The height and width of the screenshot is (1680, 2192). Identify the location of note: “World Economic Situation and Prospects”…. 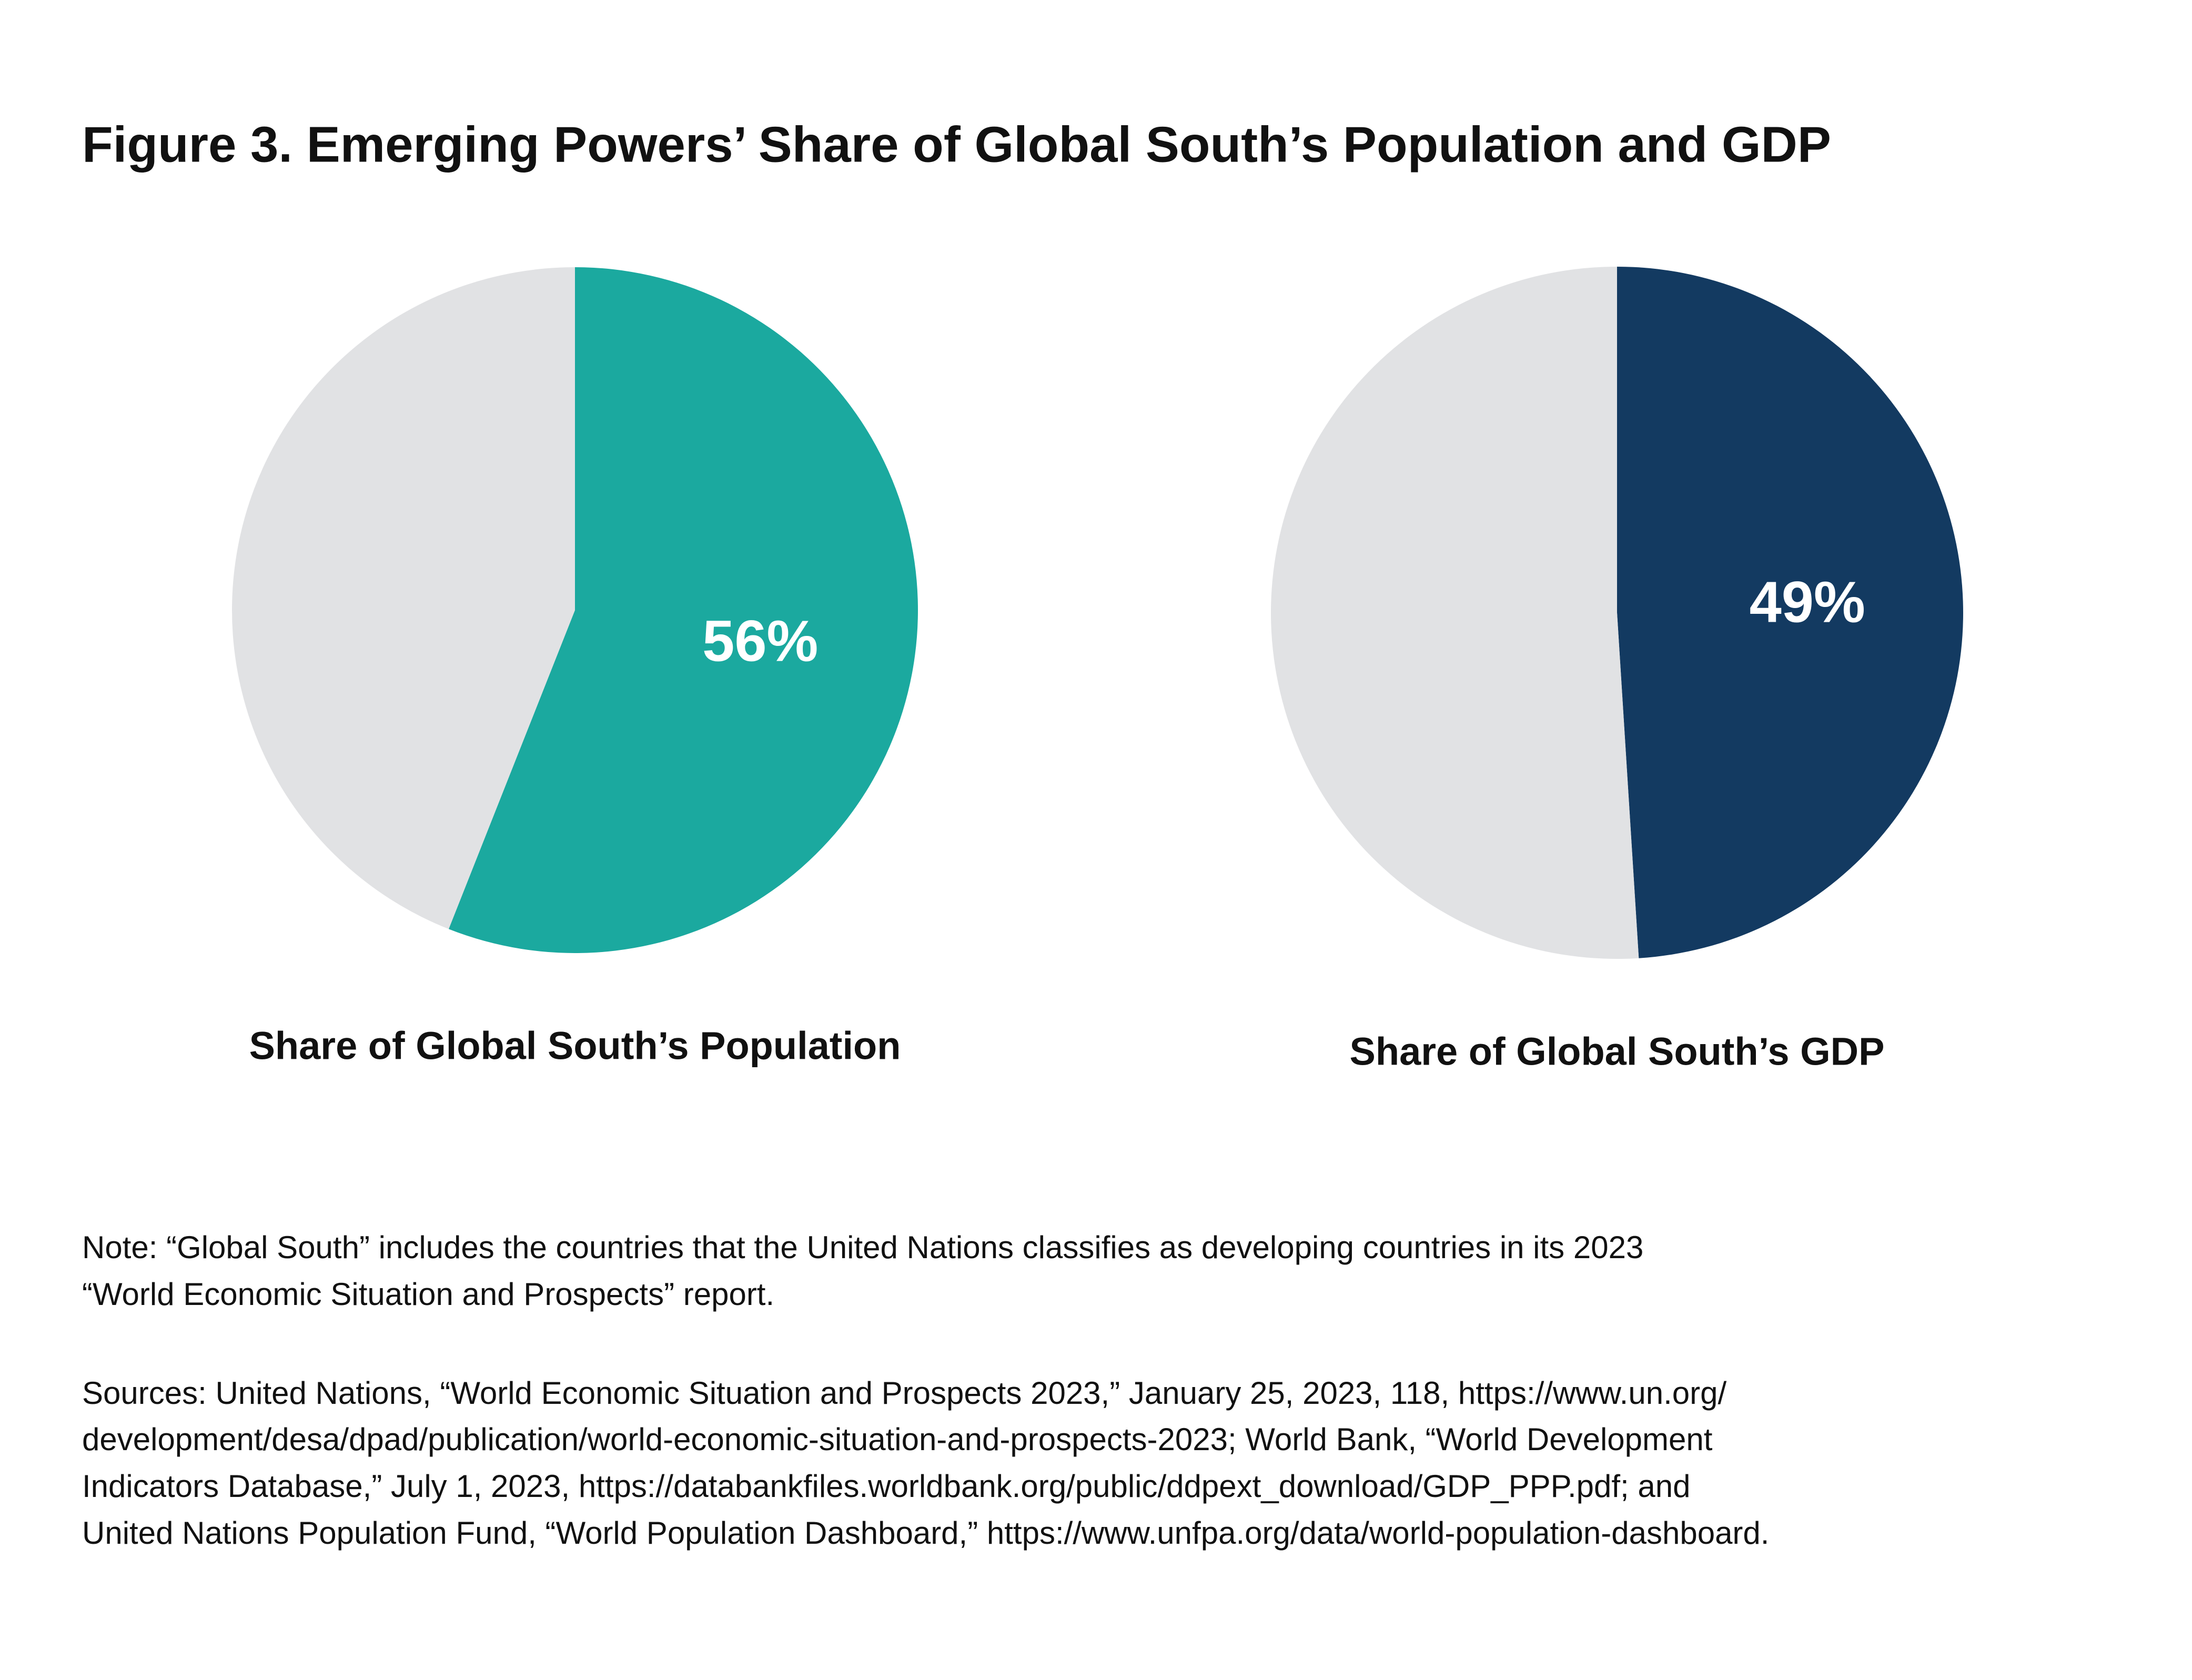
(428, 1294).